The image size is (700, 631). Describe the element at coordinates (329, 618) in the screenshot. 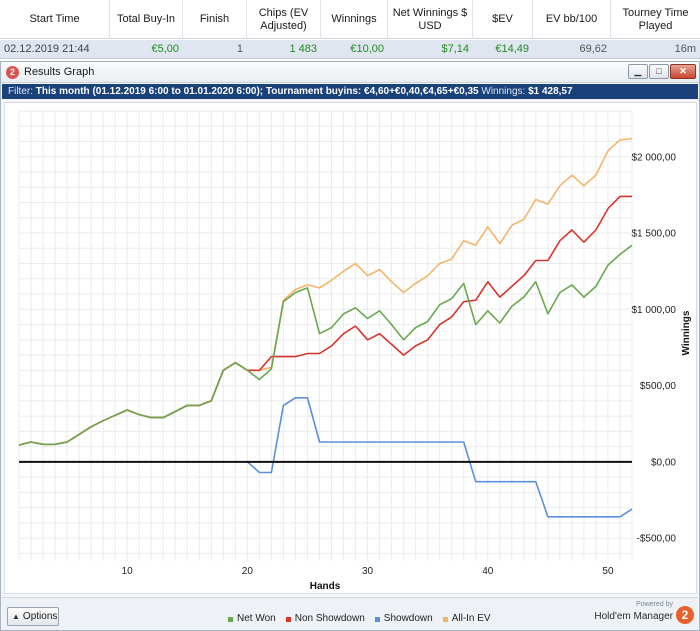

I see `legend-label: Non Showdown` at that location.